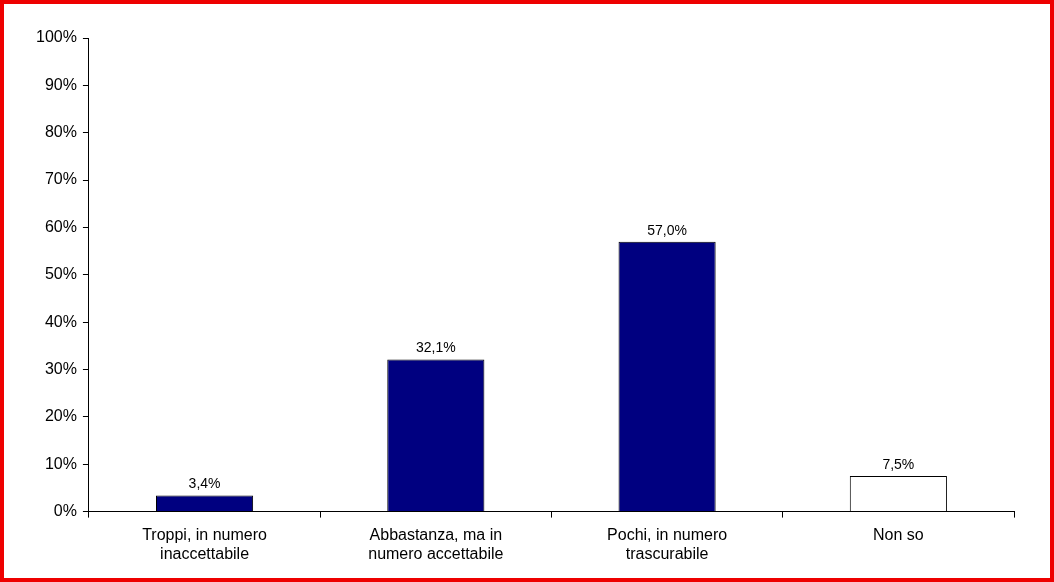  What do you see at coordinates (436, 543) in the screenshot?
I see `x-tick-label: Abbastanza, ma in numero accettabile` at bounding box center [436, 543].